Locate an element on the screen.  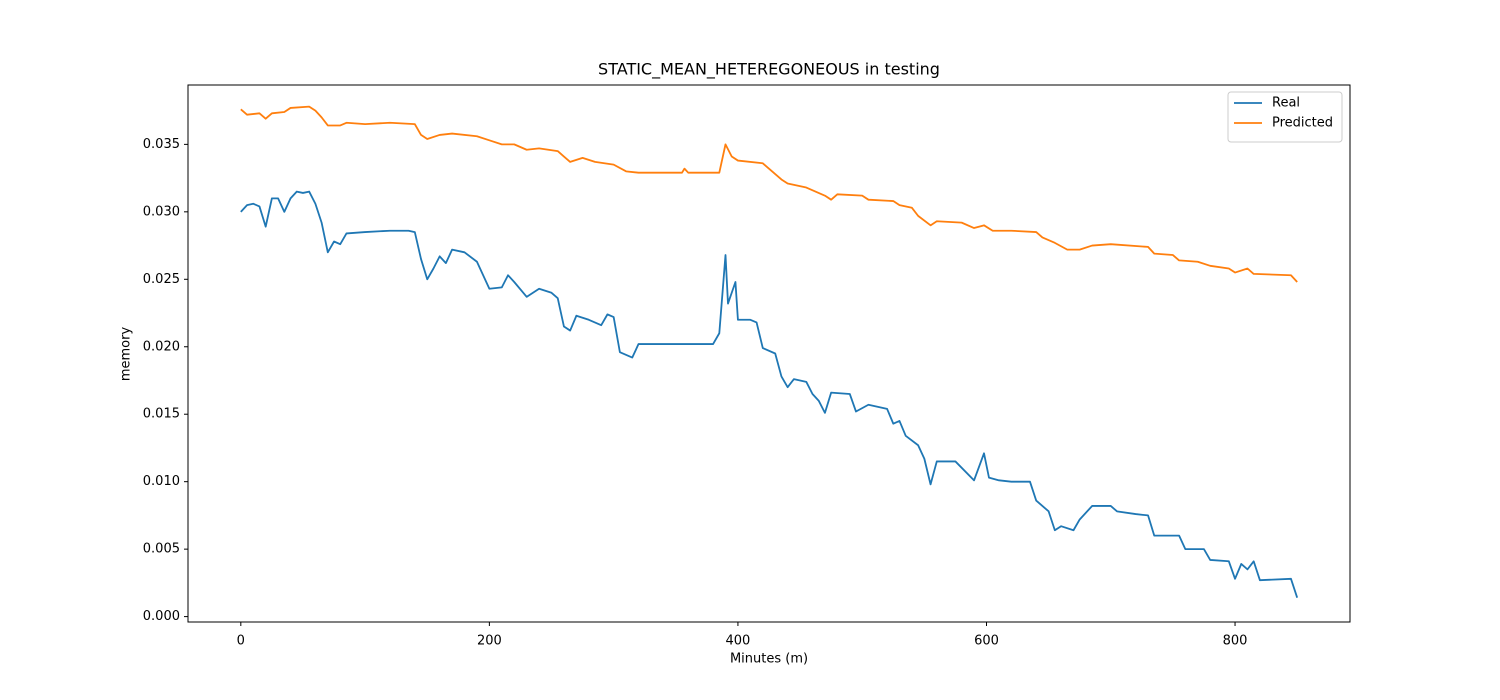
y-tick-label: 0.030 is located at coordinates (161, 211).